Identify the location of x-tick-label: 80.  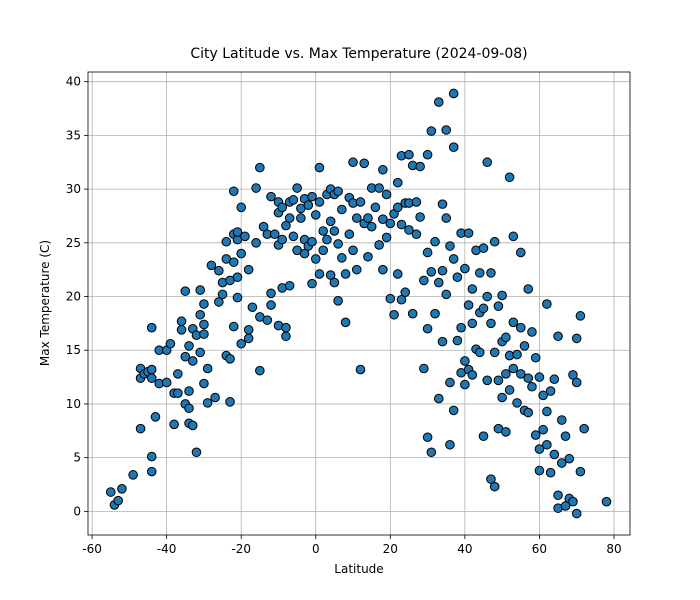
(613, 549).